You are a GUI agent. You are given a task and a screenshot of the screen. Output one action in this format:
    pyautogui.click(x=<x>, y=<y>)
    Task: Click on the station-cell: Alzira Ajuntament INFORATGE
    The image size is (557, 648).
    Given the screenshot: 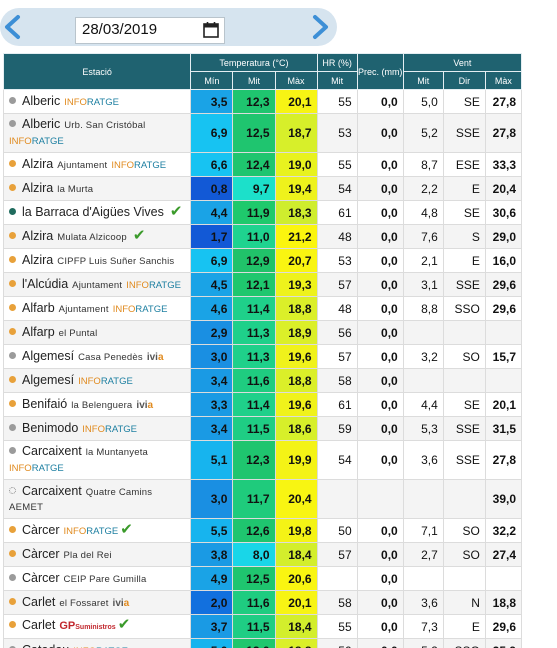 What is the action you would take?
    pyautogui.click(x=97, y=164)
    